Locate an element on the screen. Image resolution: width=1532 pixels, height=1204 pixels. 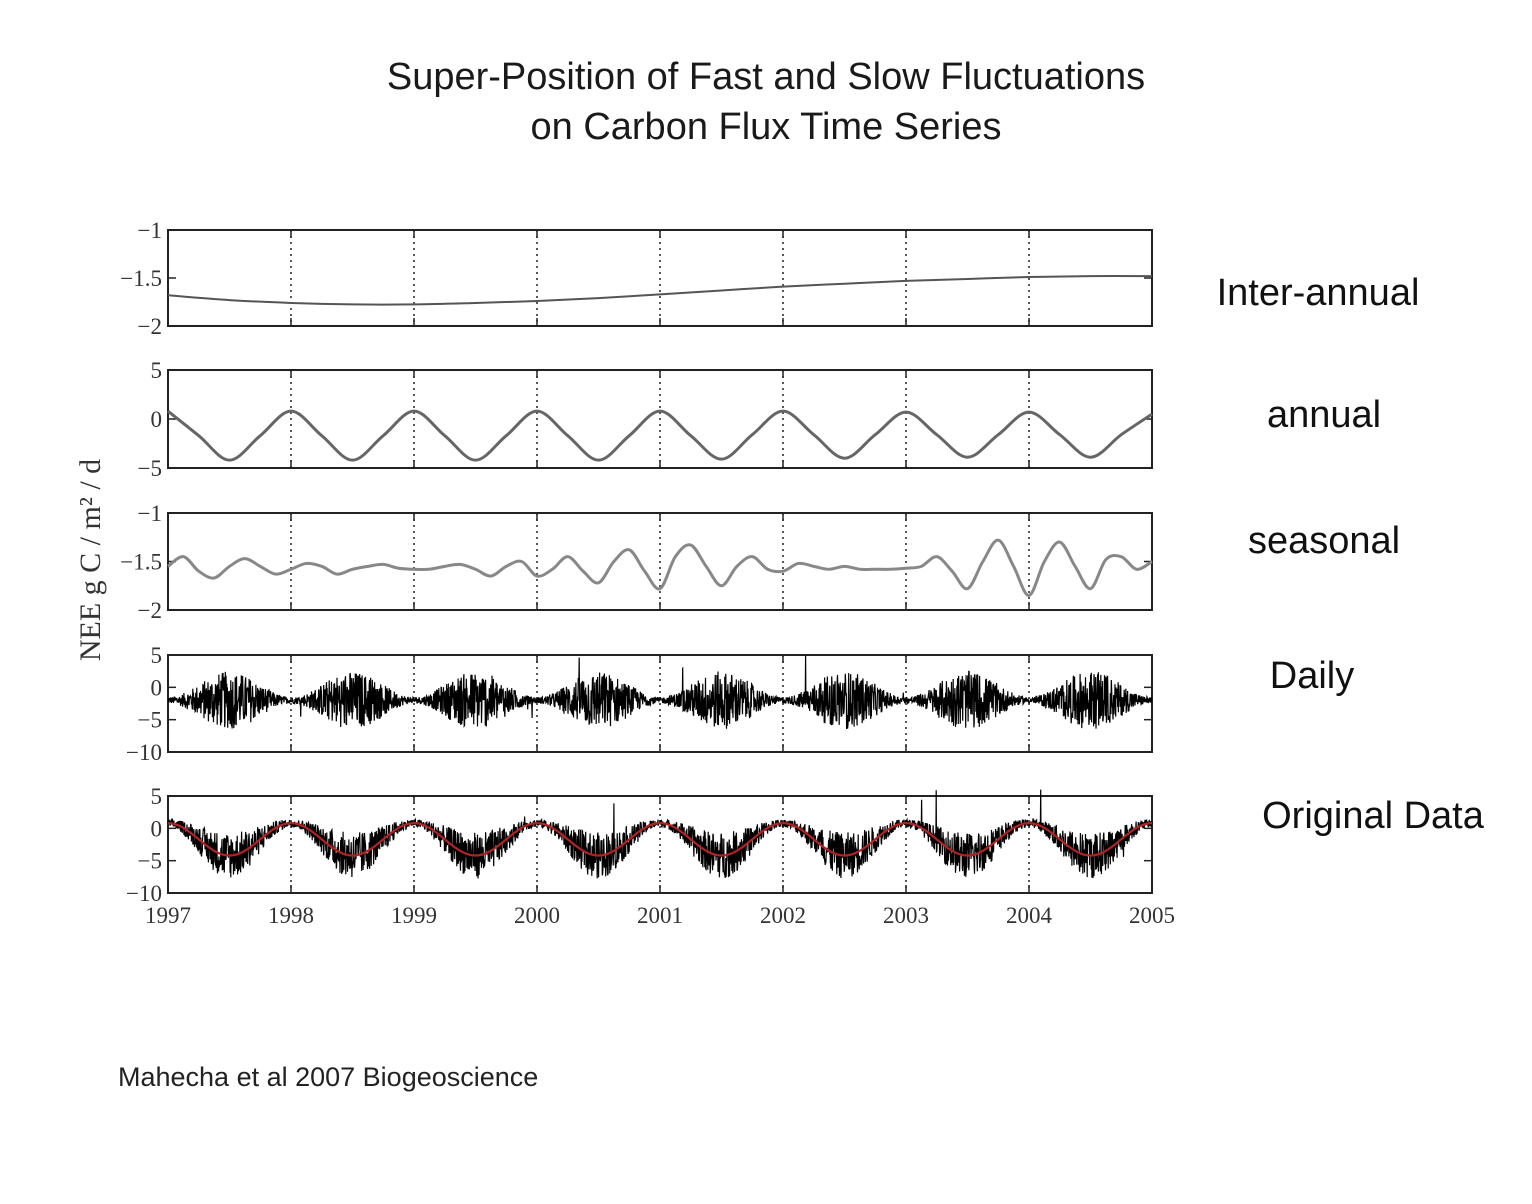
panel-label: annual is located at coordinates (1324, 415).